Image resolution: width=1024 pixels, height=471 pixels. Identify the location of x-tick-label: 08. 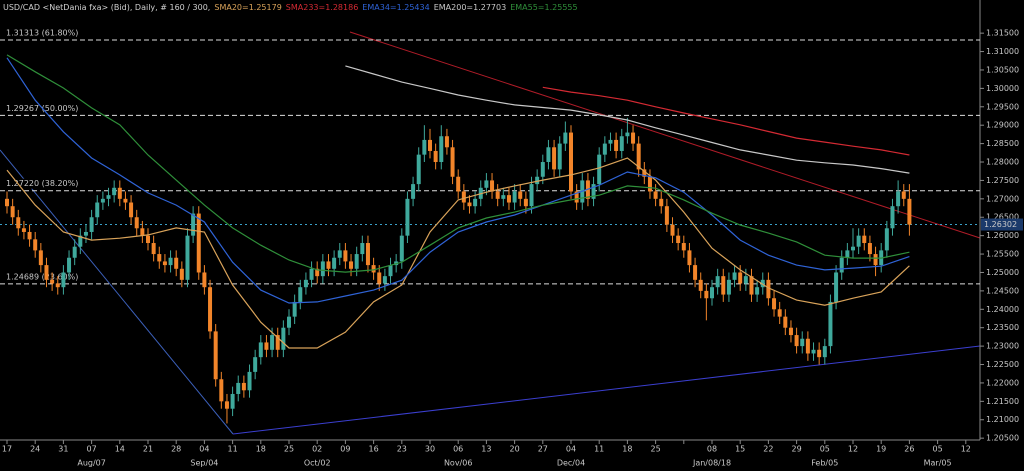
(712, 449).